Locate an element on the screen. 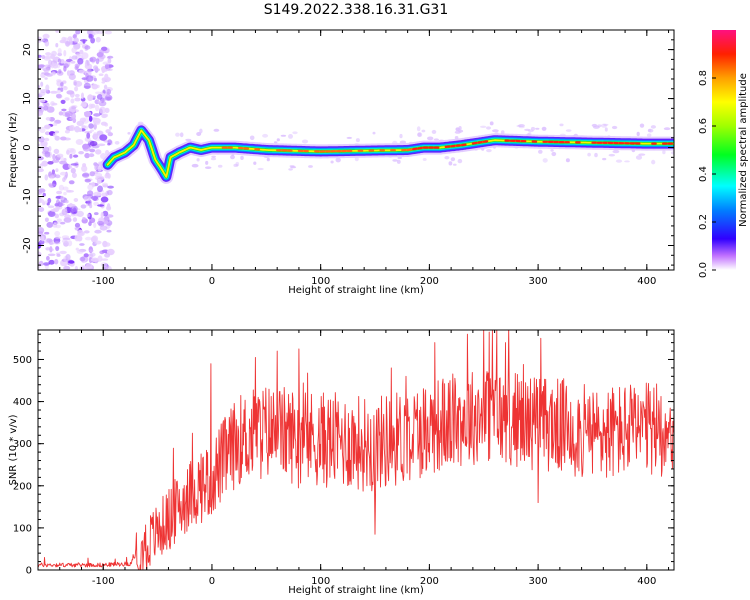  figure-title: S149.2022.338.16.31.G31 is located at coordinates (356, 10).